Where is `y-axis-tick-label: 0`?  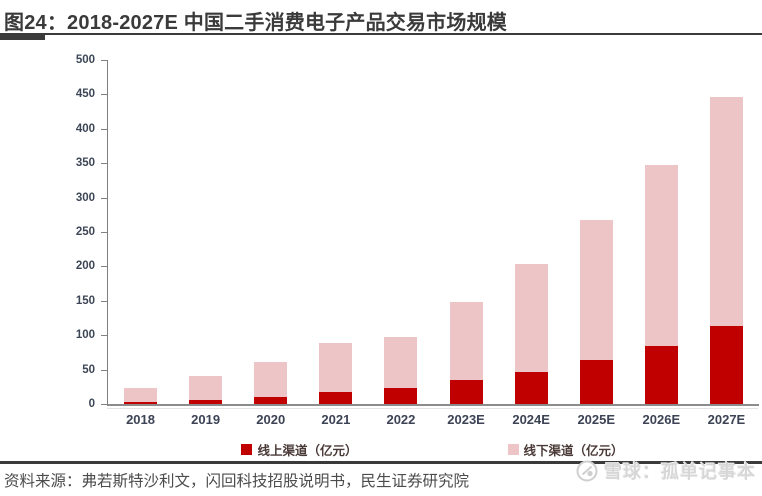
y-axis-tick-label: 0 is located at coordinates (91, 404).